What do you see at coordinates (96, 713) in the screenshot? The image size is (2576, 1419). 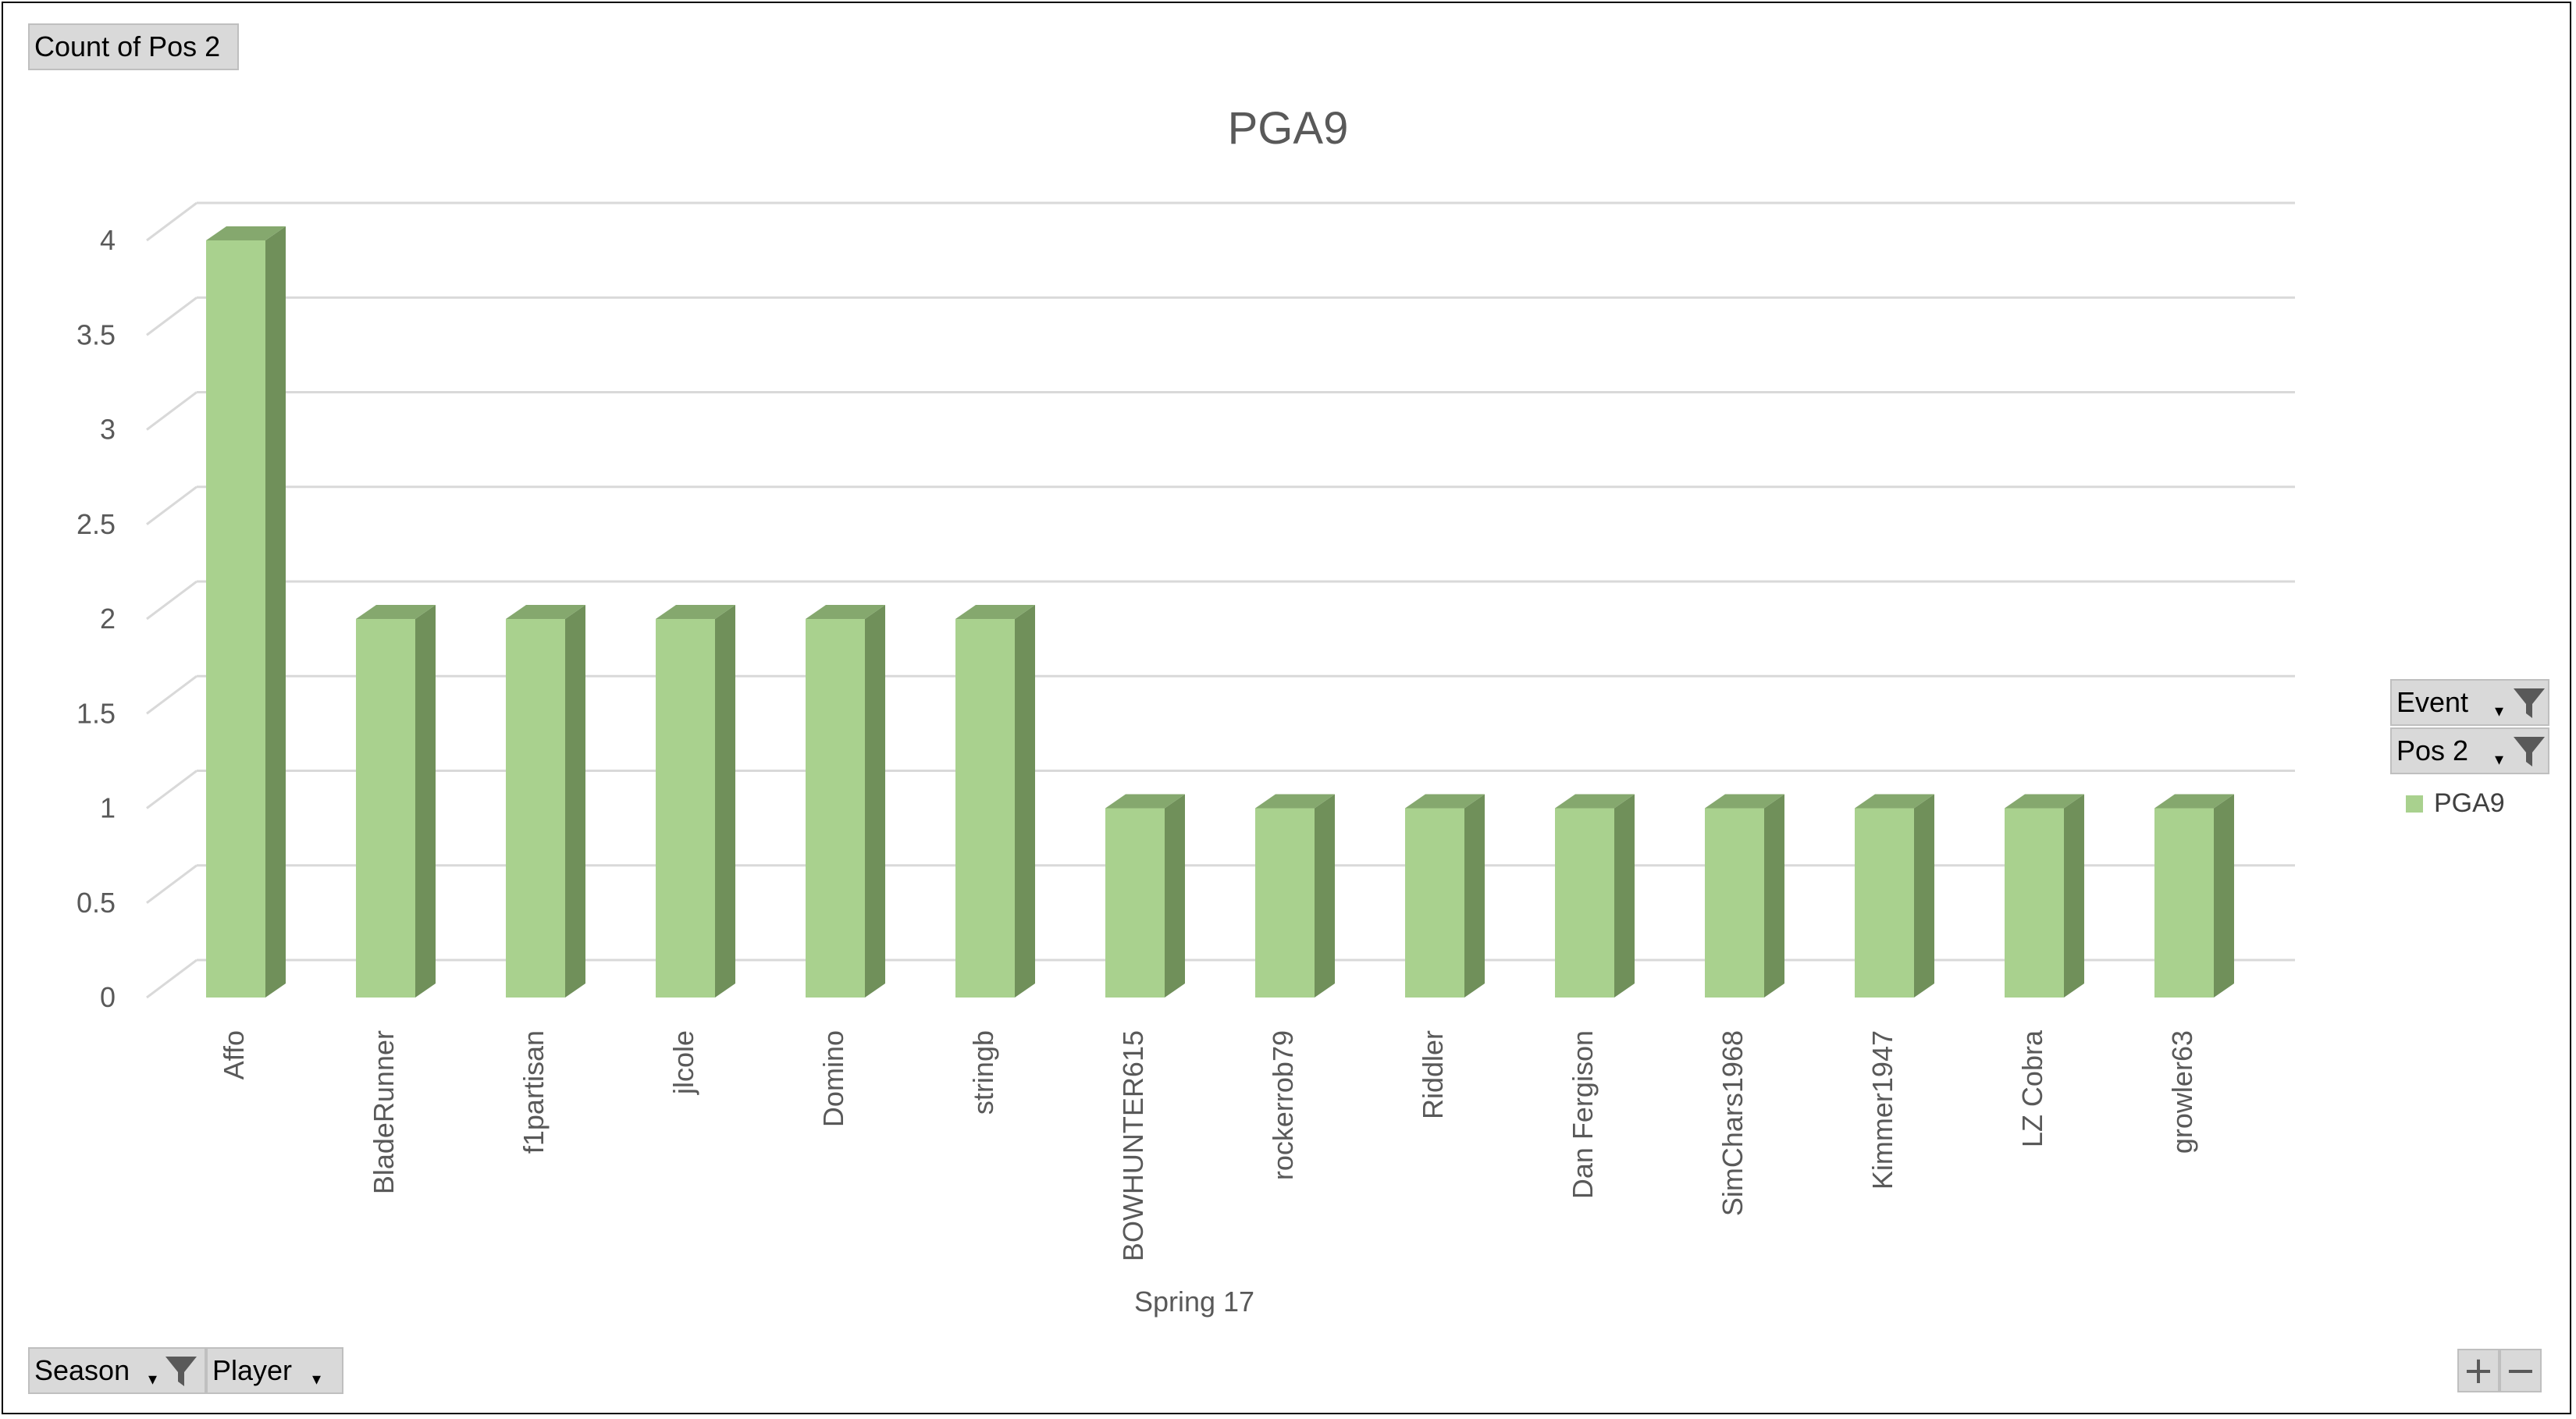 I see `y-tick-label: 1.5` at bounding box center [96, 713].